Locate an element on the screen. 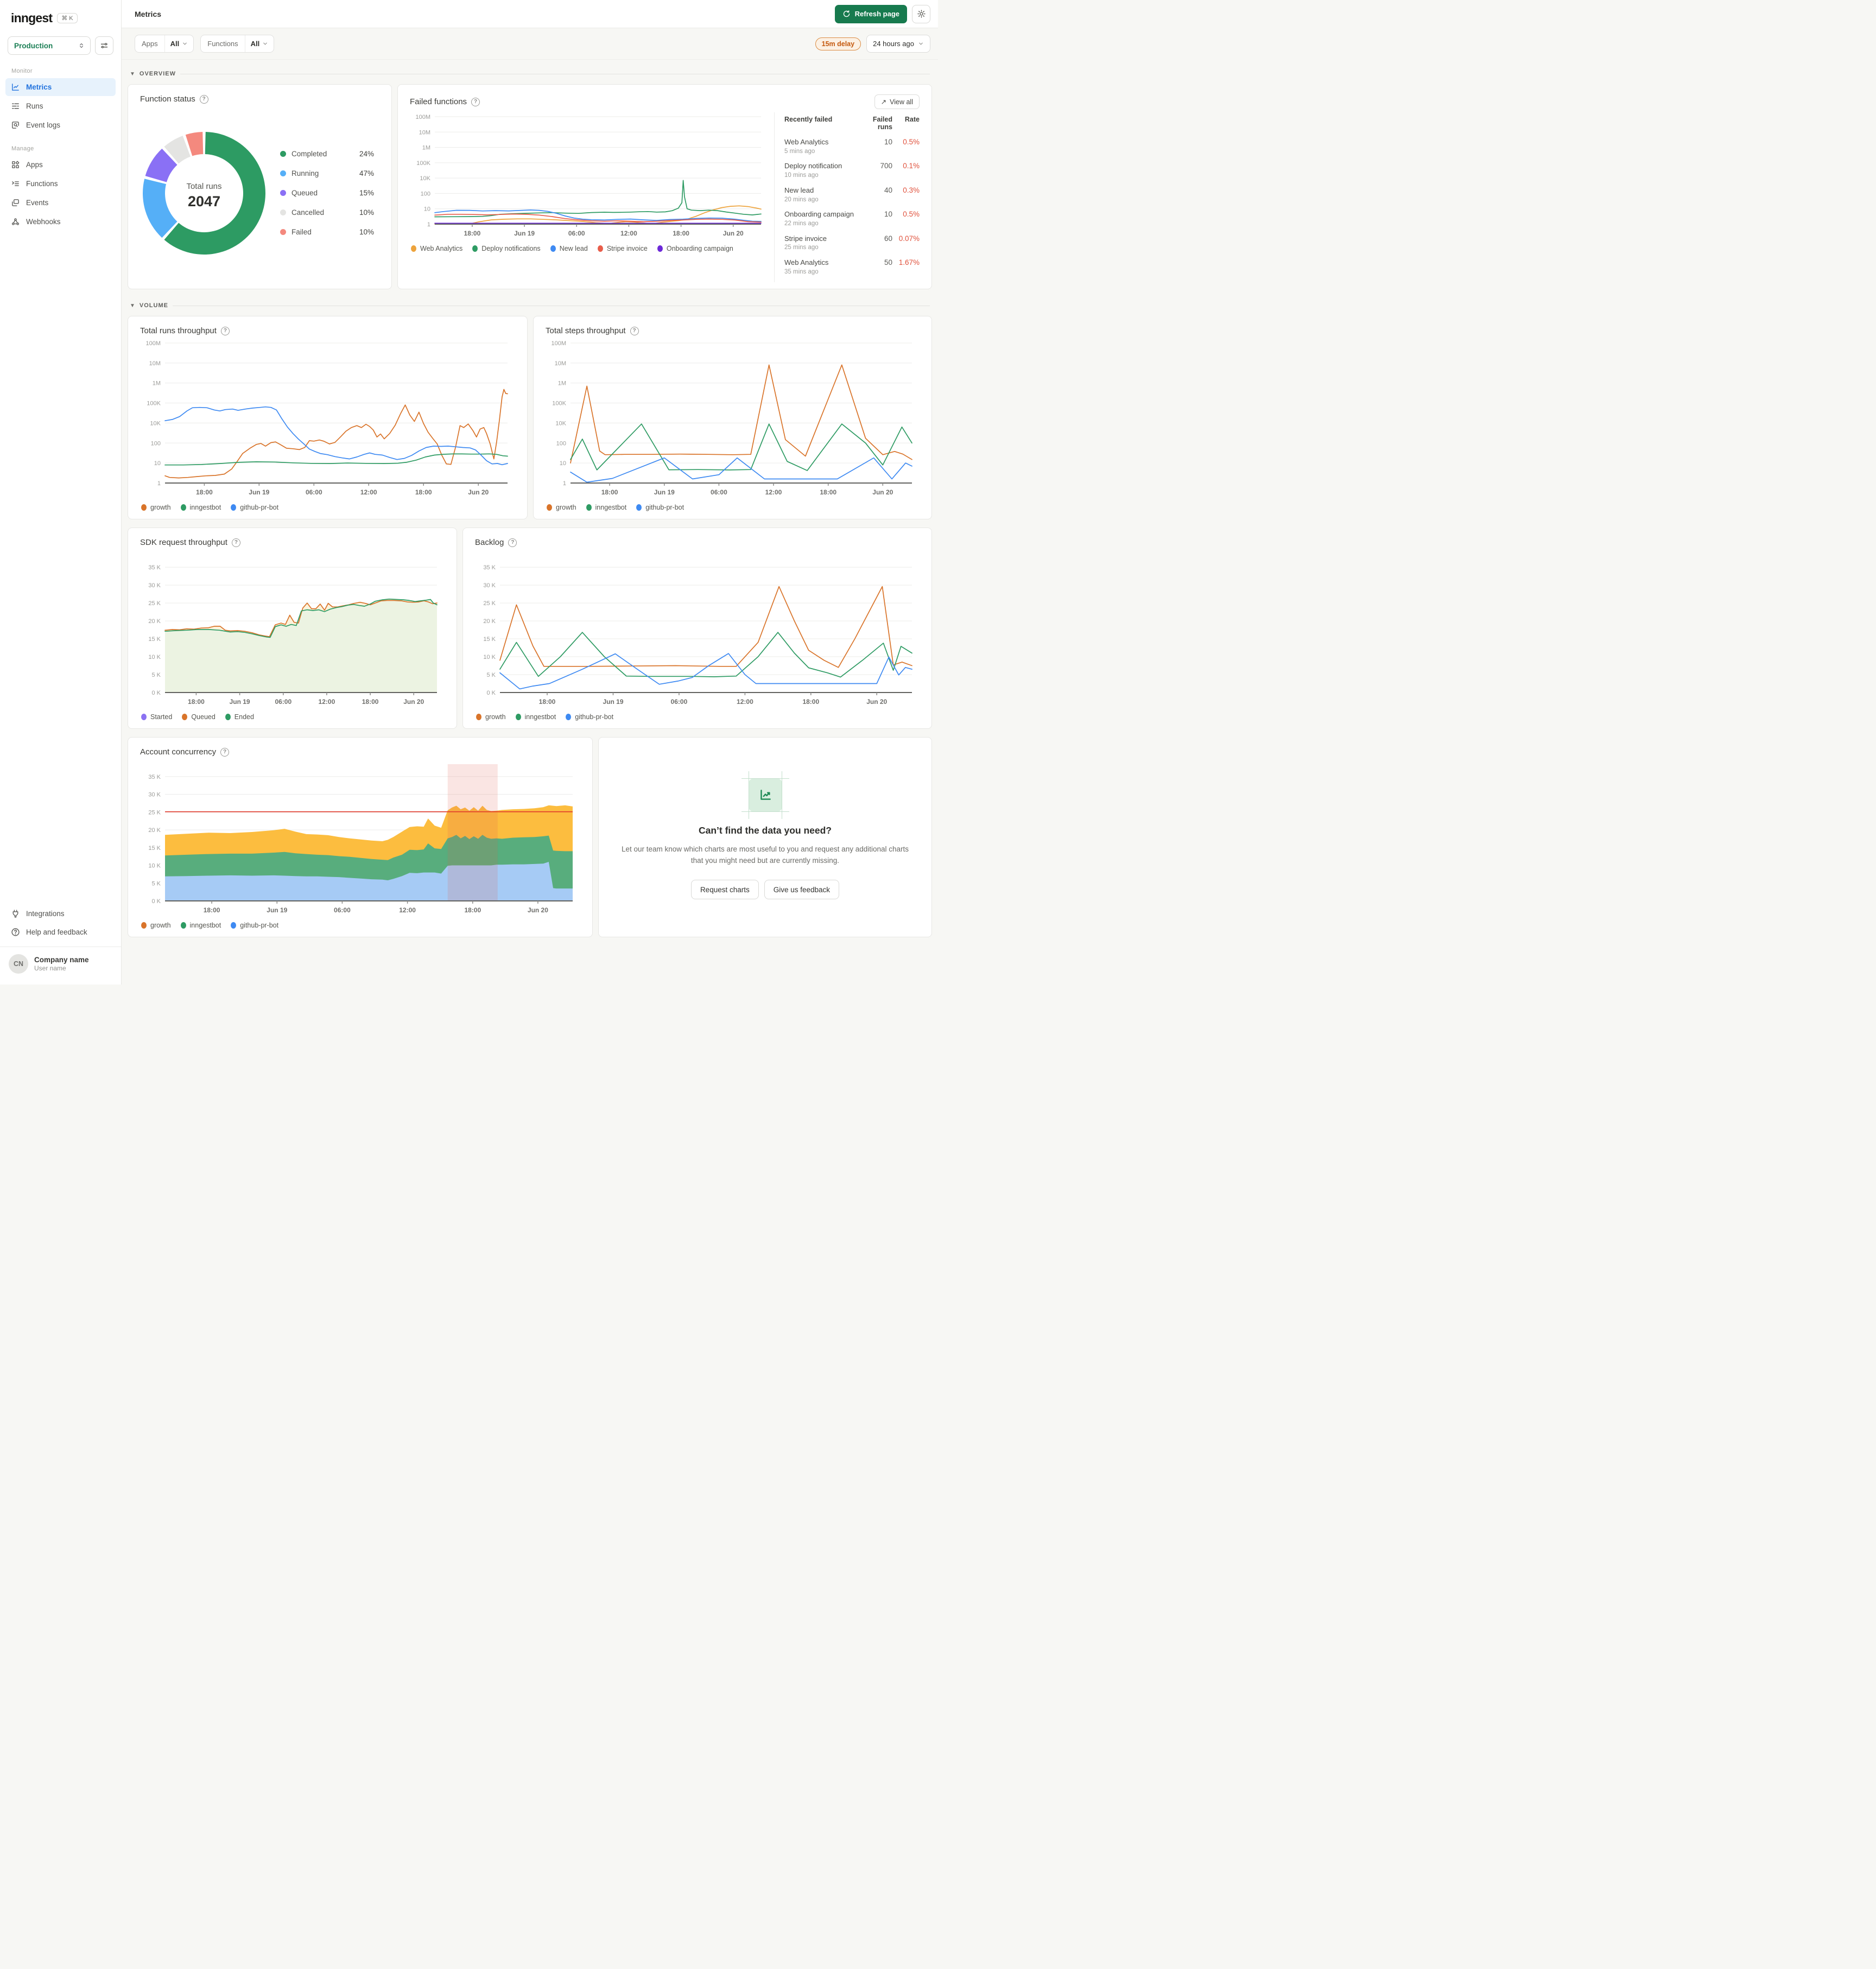 Image resolution: width=1876 pixels, height=1969 pixels. status-label: Queued is located at coordinates (304, 193).